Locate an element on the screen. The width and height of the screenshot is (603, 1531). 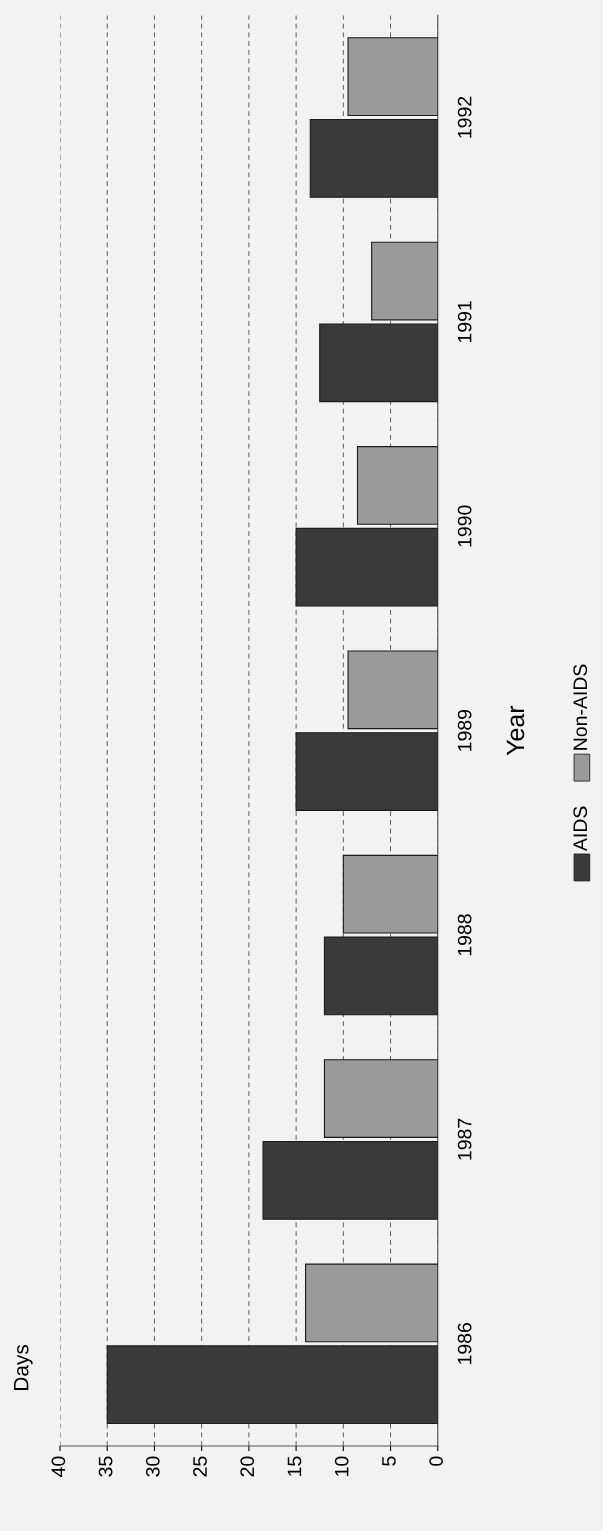
y-tick-label: 1989 is located at coordinates (464, 730).